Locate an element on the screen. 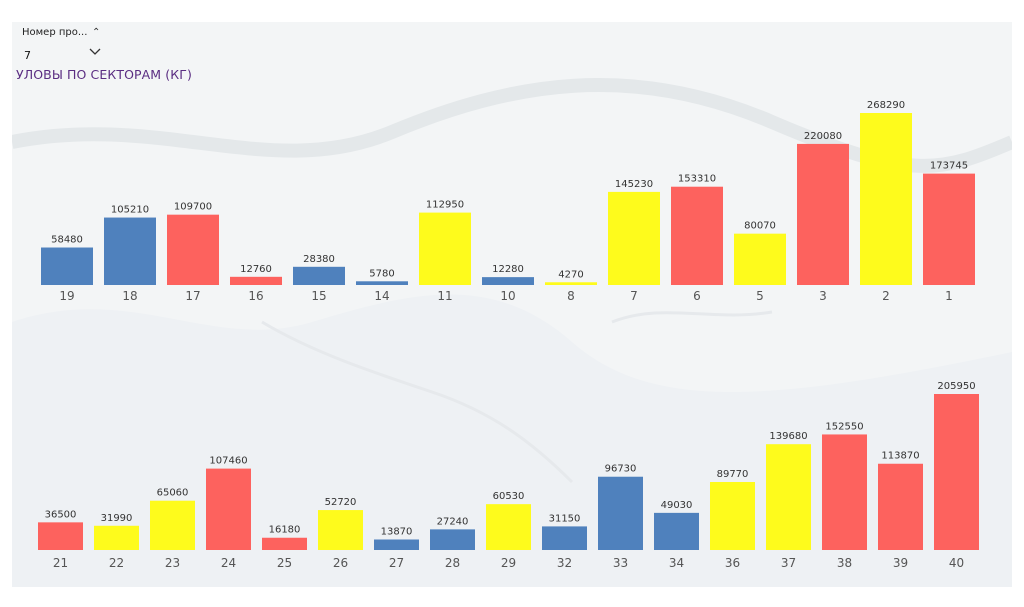 Image resolution: width=1024 pixels, height=607 pixels. category-label-sector-37: 37 is located at coordinates (788, 563).